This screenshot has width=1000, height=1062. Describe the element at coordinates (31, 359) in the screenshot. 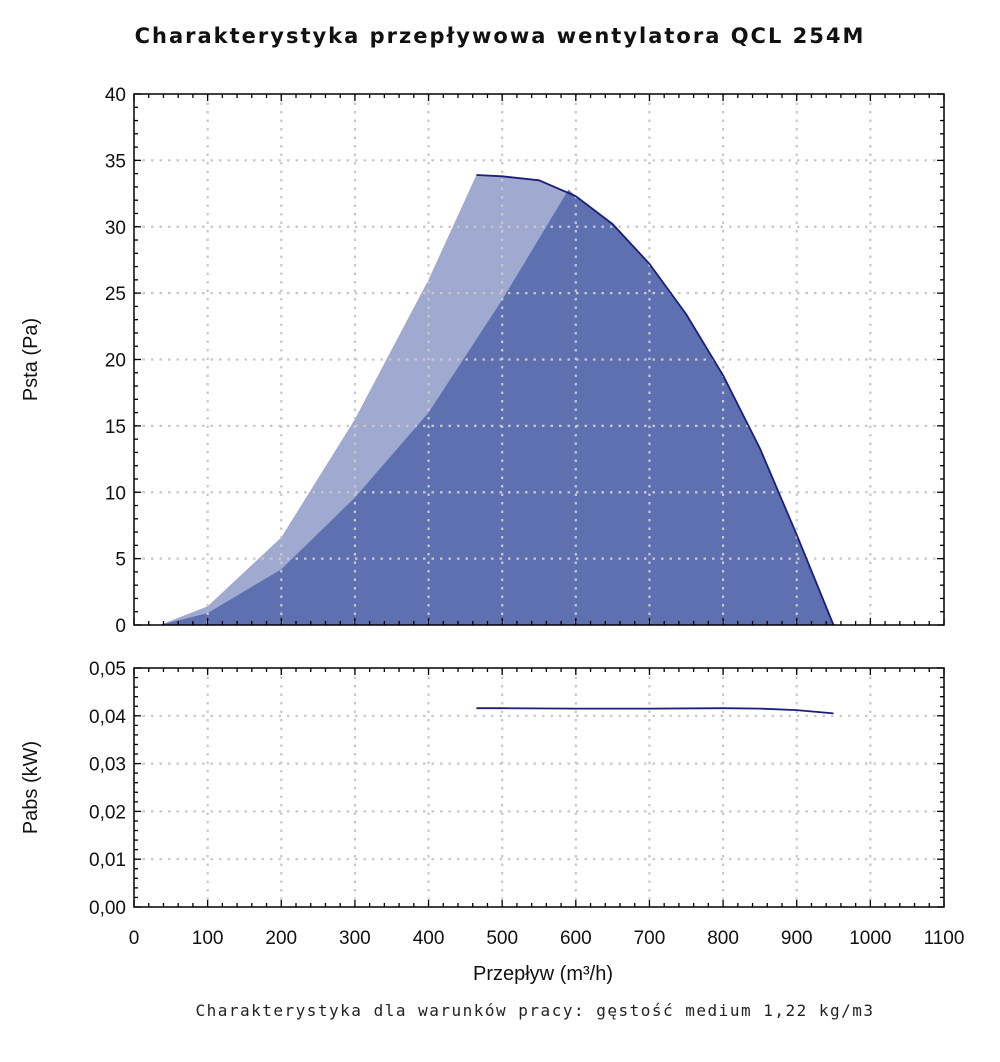

I see `pressure-y-axis-label: Psta (Pa)` at that location.